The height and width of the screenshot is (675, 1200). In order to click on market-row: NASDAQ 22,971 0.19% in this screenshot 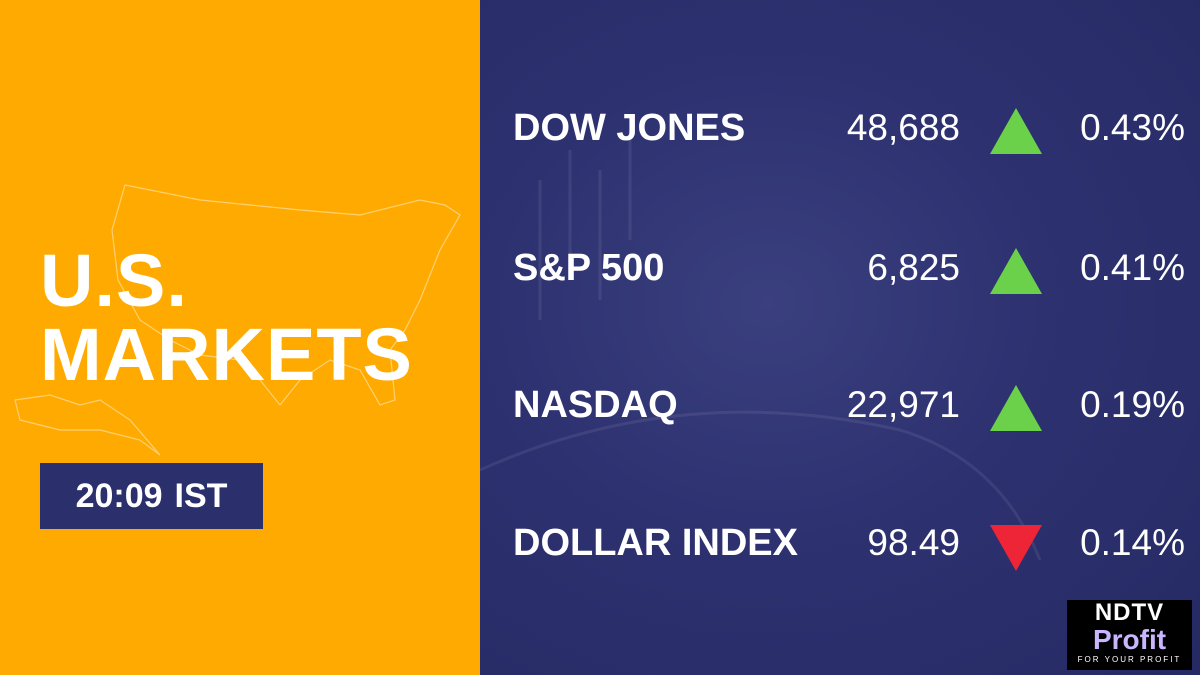, I will do `click(840, 405)`.